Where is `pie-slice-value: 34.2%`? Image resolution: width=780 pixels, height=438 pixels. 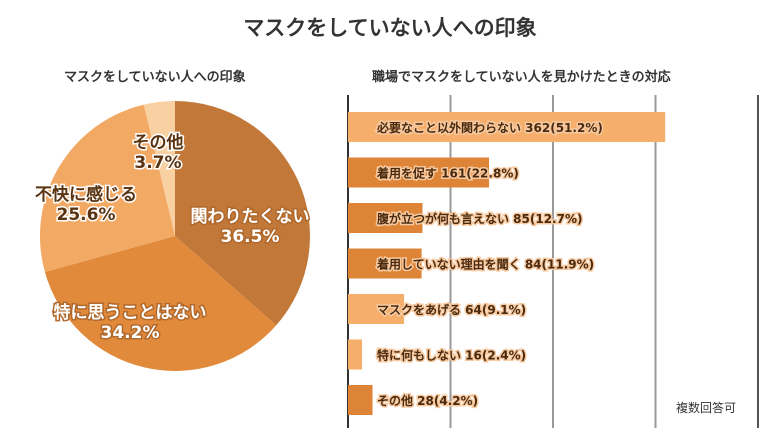 pie-slice-value: 34.2% is located at coordinates (130, 333).